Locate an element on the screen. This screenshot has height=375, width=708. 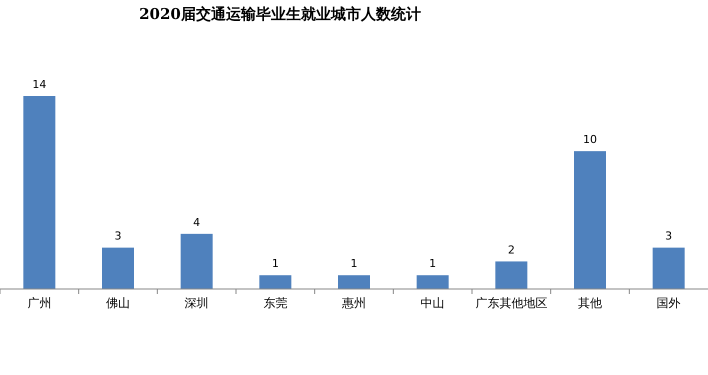
x-tick-label: 深圳 is located at coordinates (196, 303).